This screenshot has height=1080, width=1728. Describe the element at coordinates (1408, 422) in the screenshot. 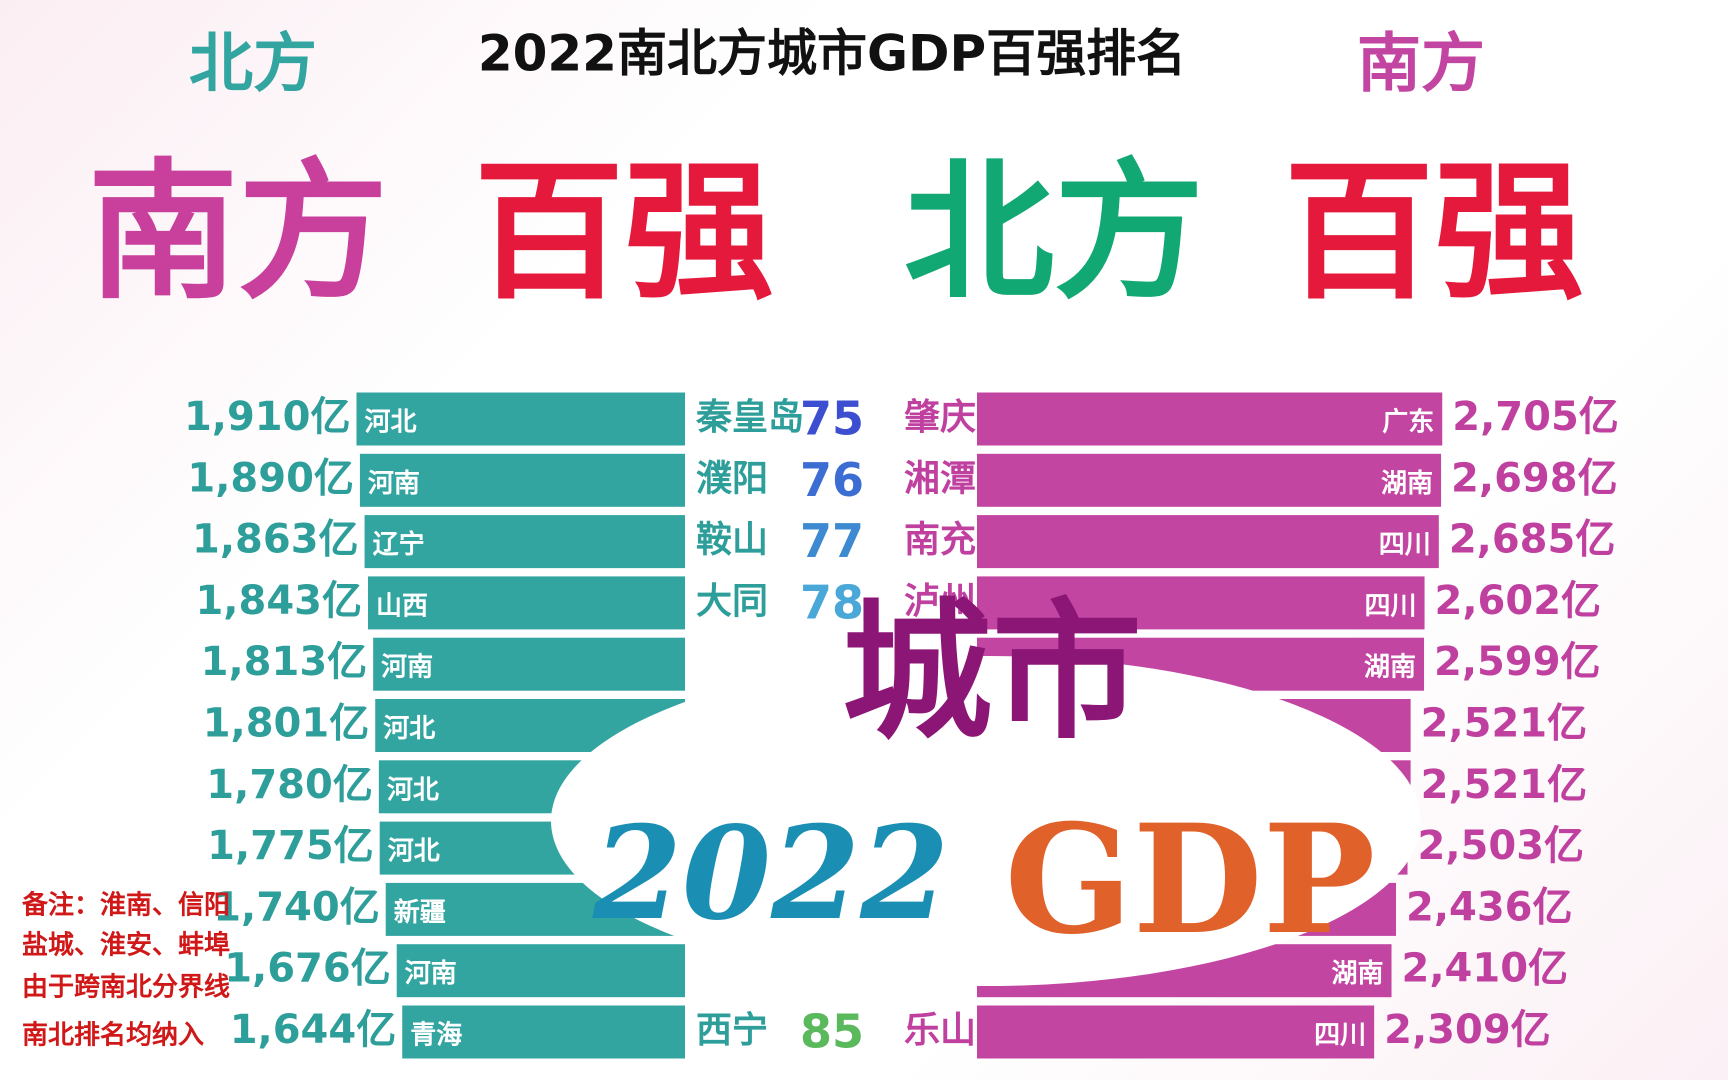

I see `province-label: 广东` at that location.